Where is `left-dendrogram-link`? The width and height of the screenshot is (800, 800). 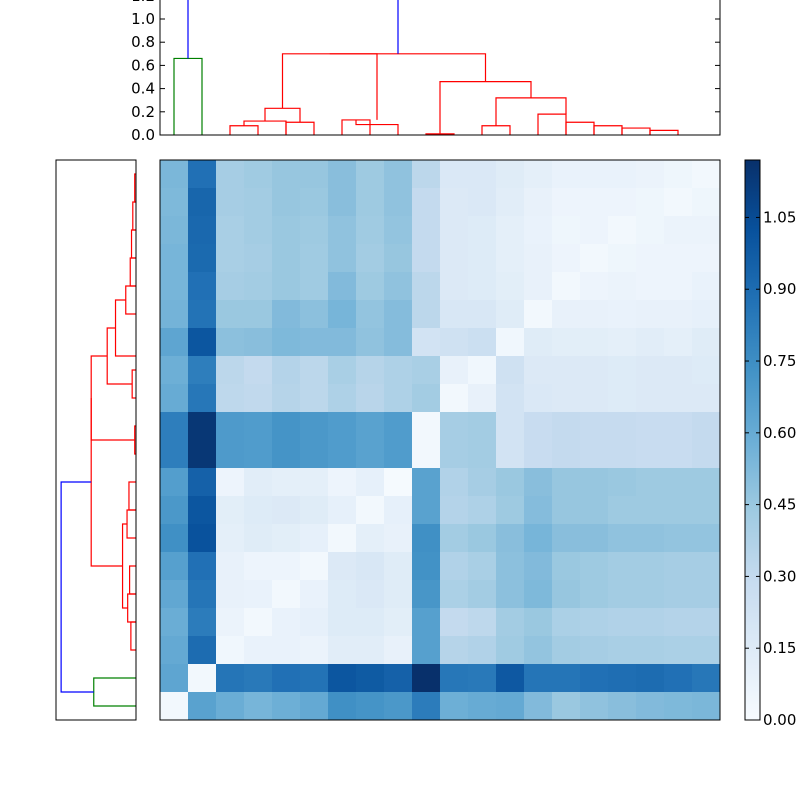 left-dendrogram-link is located at coordinates (77, 587).